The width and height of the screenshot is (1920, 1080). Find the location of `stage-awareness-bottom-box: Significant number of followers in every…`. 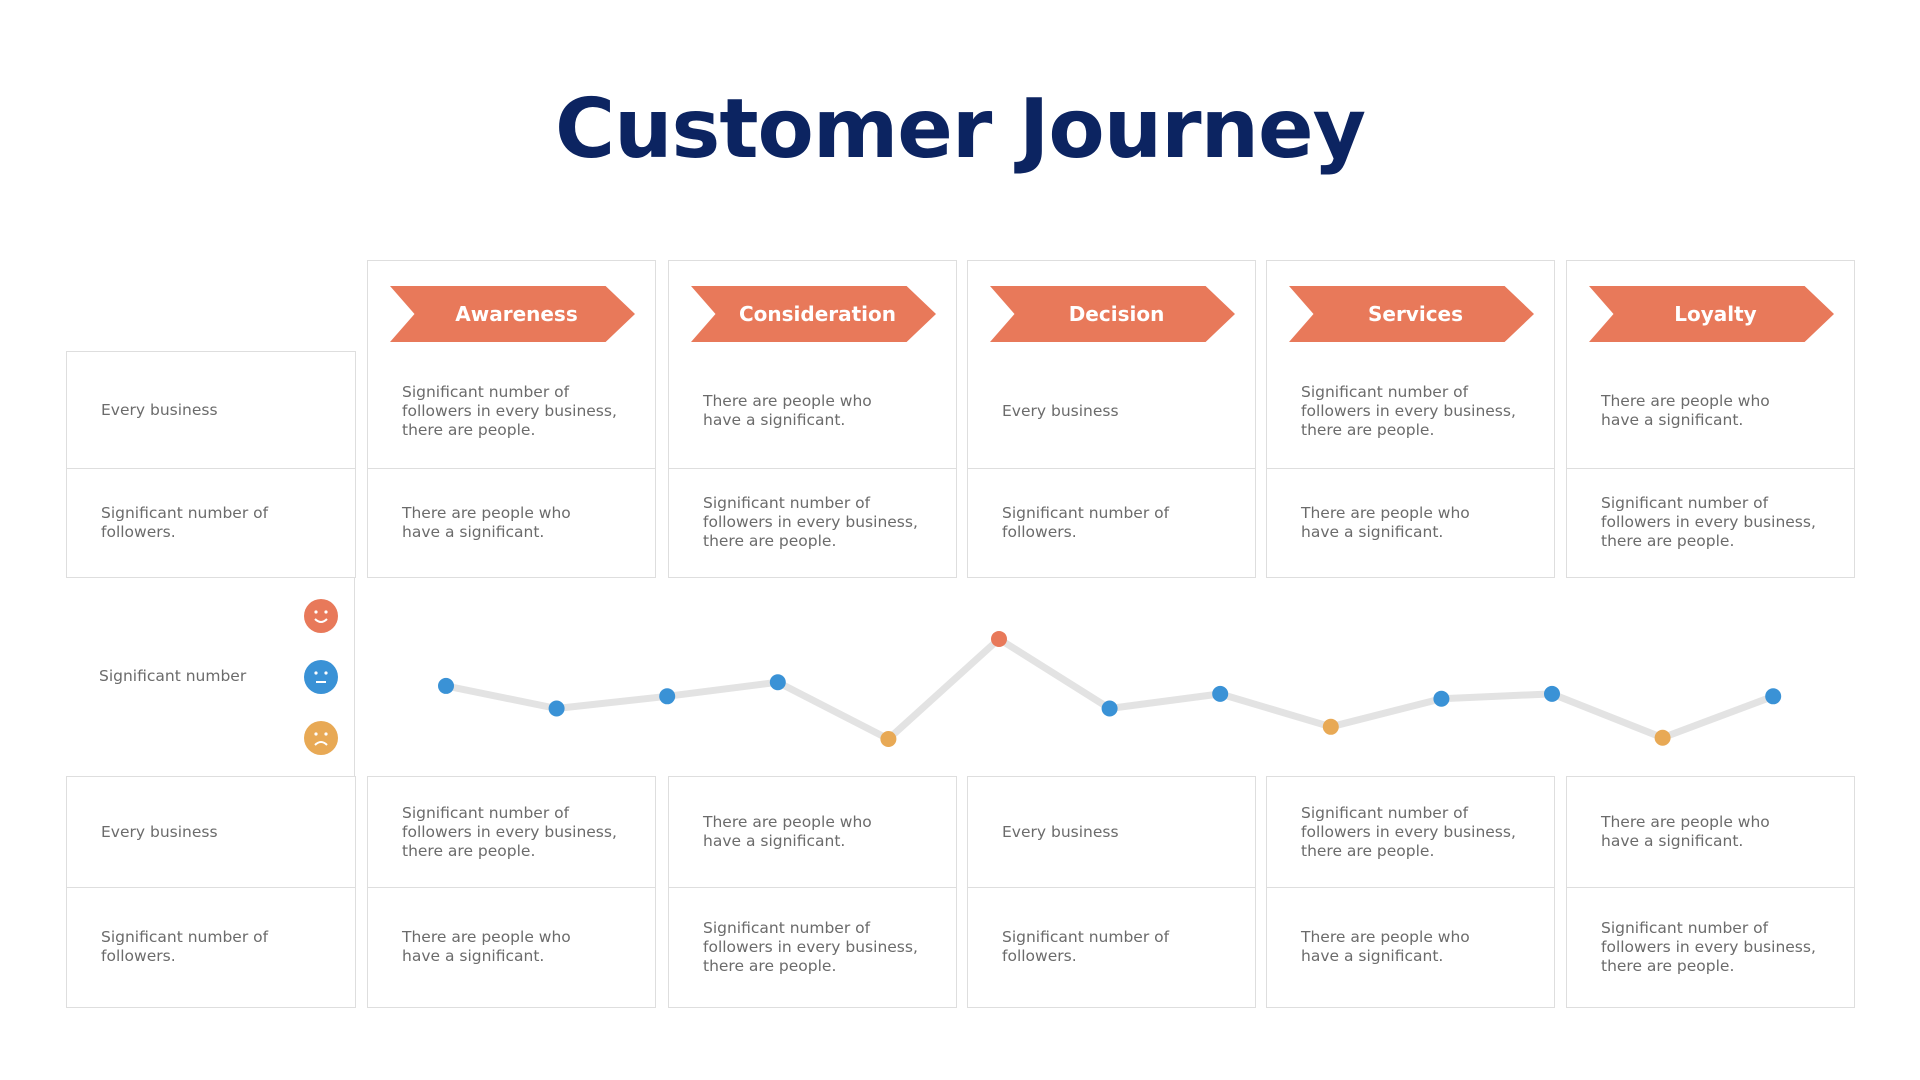

stage-awareness-bottom-box: Significant number of followers in every… is located at coordinates (511, 892).